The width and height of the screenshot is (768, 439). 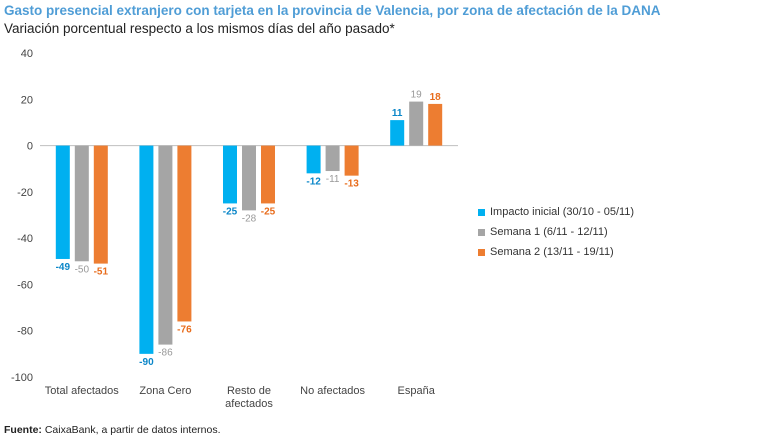 I want to click on y-tick-label: -40, so click(x=25, y=239).